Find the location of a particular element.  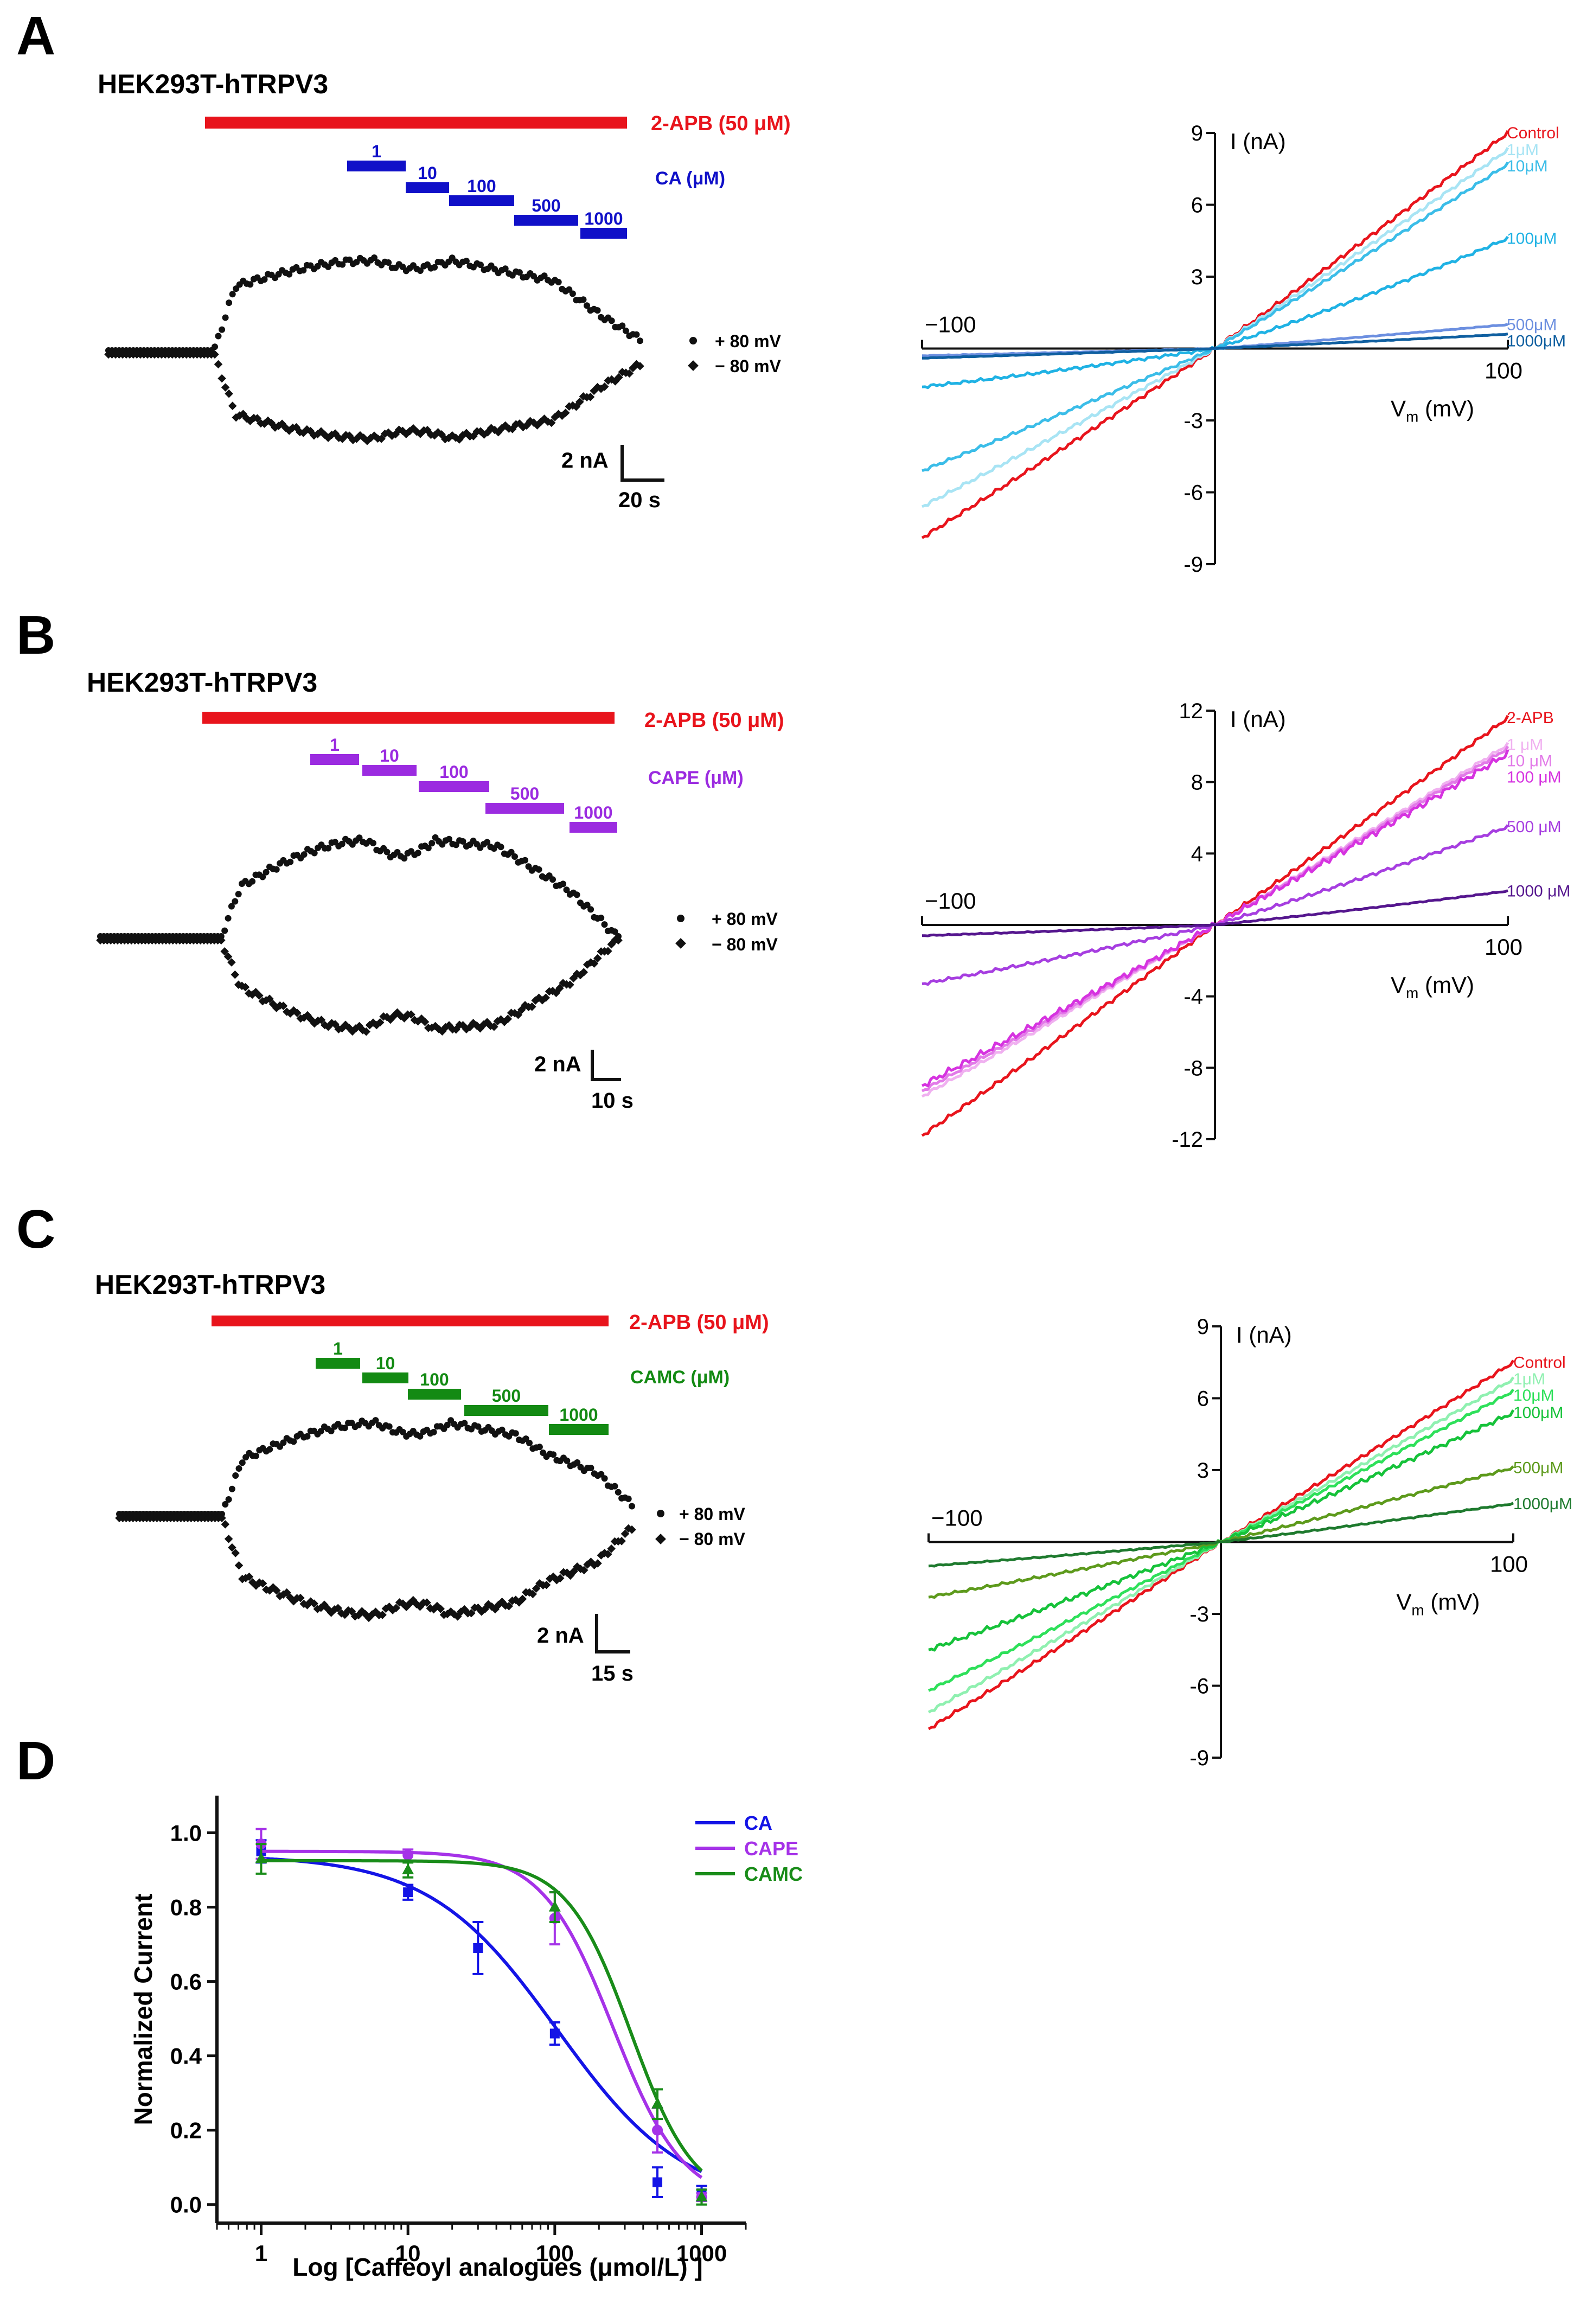

data-point-cape is located at coordinates (408, 1855).